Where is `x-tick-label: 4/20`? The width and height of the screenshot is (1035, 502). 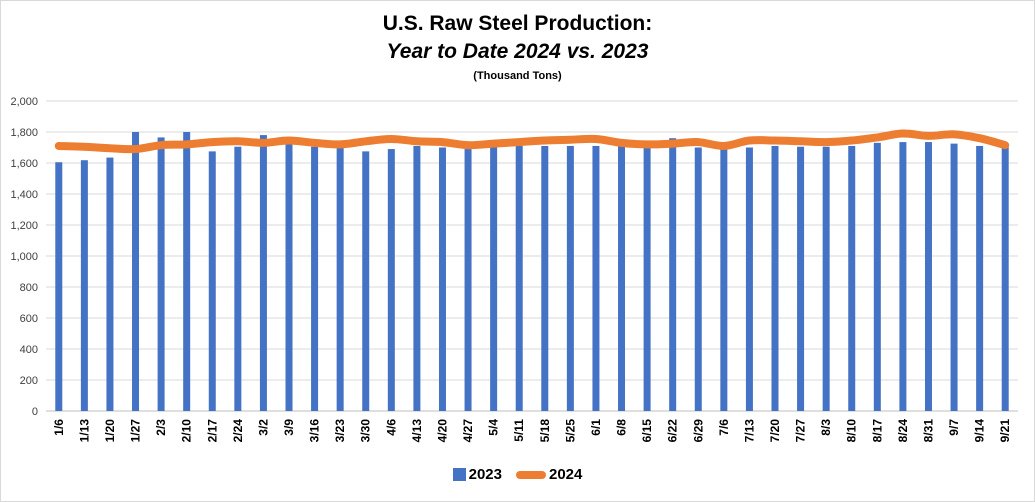
x-tick-label: 4/20 is located at coordinates (442, 431).